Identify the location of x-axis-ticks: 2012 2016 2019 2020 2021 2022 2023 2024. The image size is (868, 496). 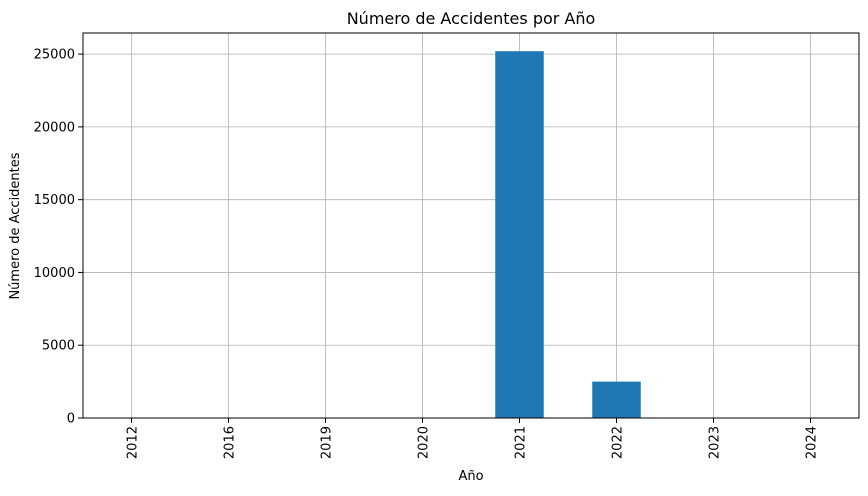
(473, 438).